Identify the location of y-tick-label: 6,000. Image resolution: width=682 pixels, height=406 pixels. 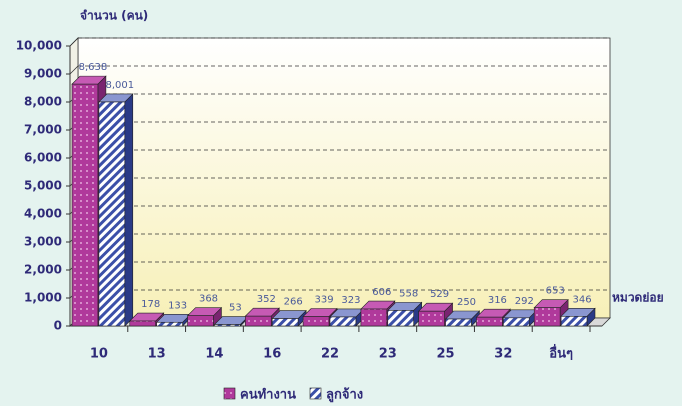
(43, 158).